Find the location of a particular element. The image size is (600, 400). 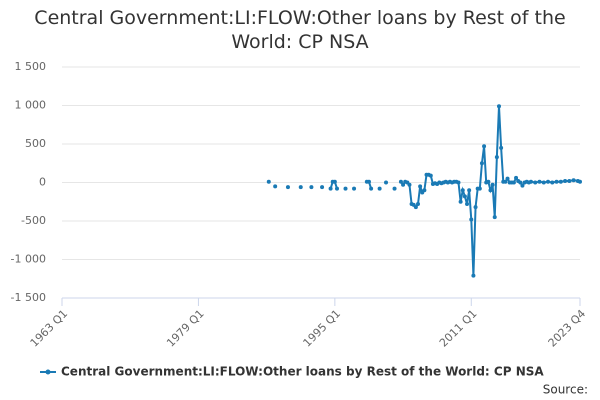

legend-marker is located at coordinates (48, 372).